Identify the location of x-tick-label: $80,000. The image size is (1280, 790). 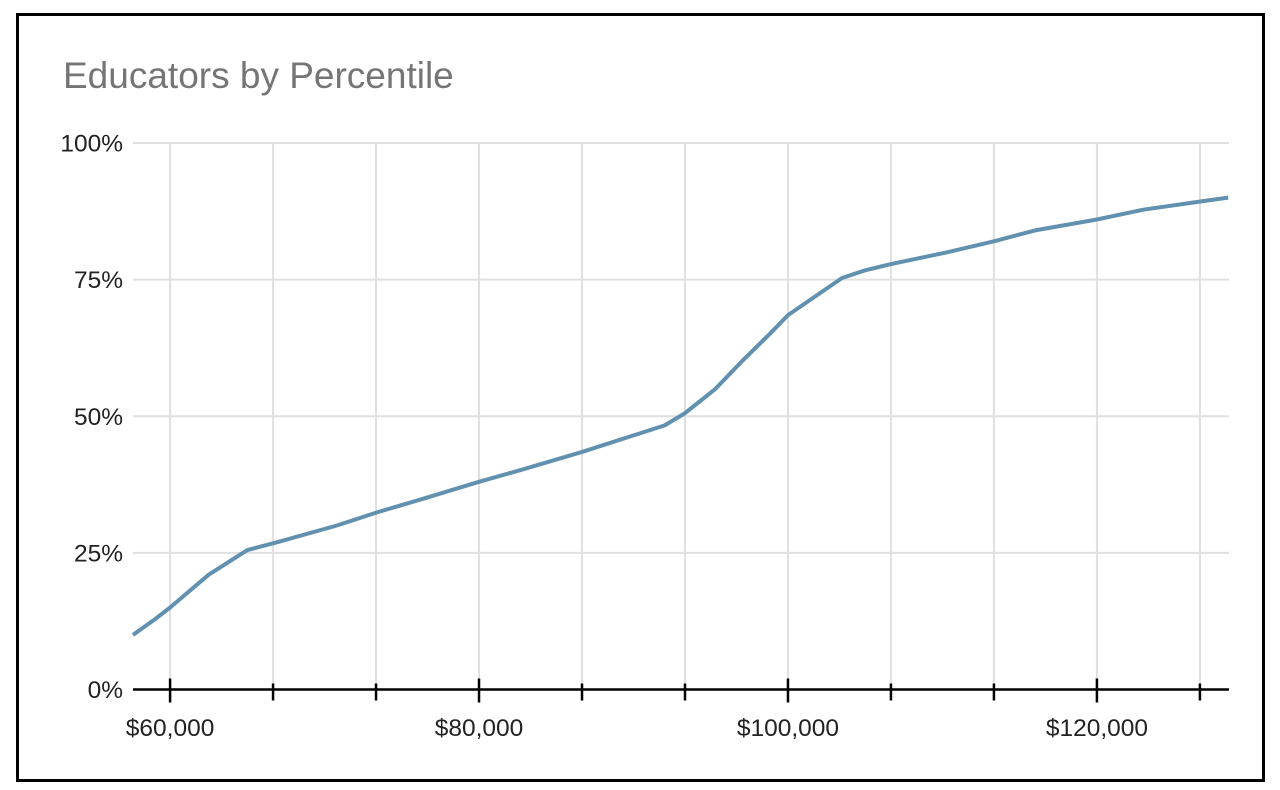
(479, 728).